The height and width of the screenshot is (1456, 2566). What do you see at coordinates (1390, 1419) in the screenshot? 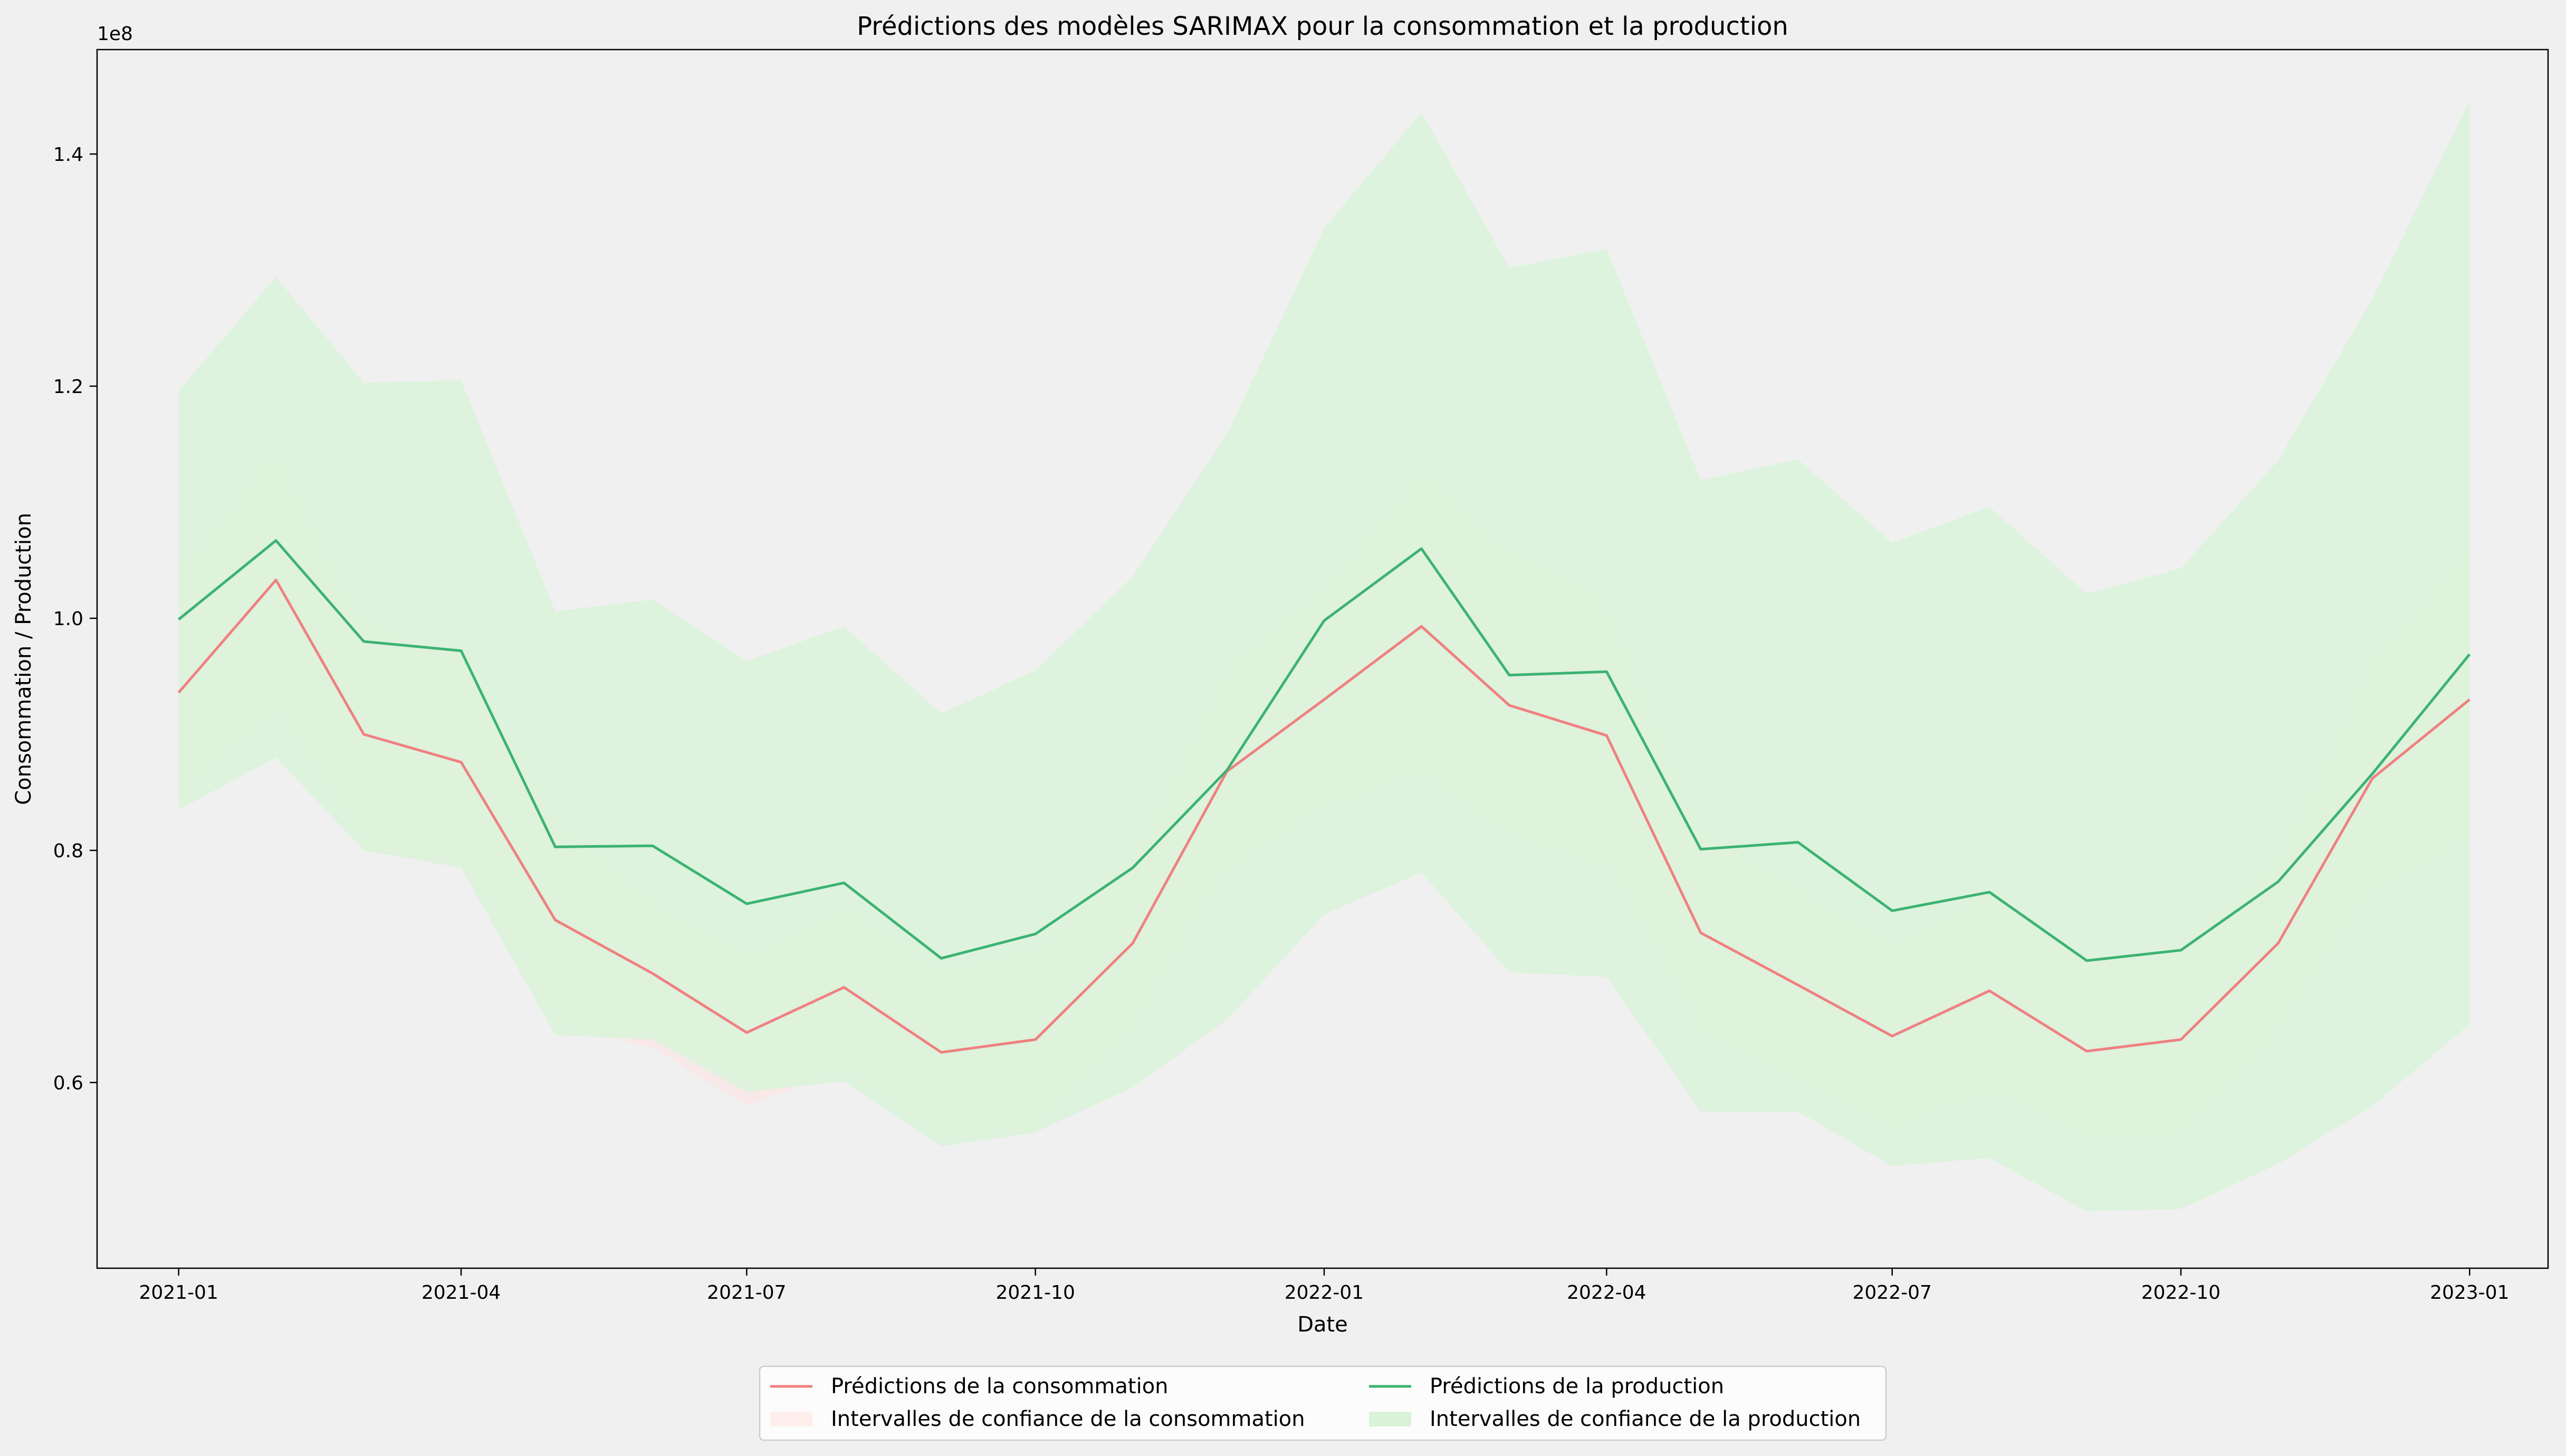
I see `legend-swatch-production-band` at bounding box center [1390, 1419].